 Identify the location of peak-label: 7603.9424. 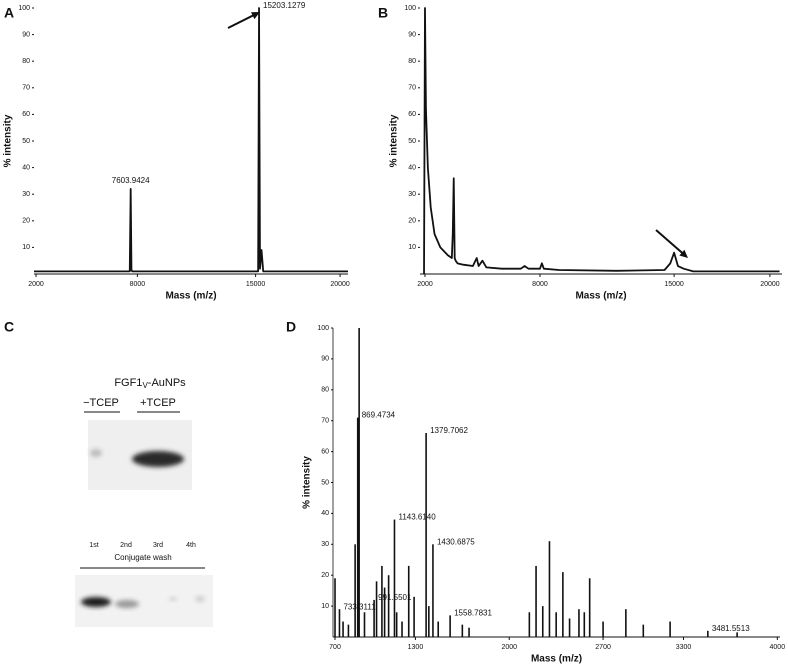
(131, 180).